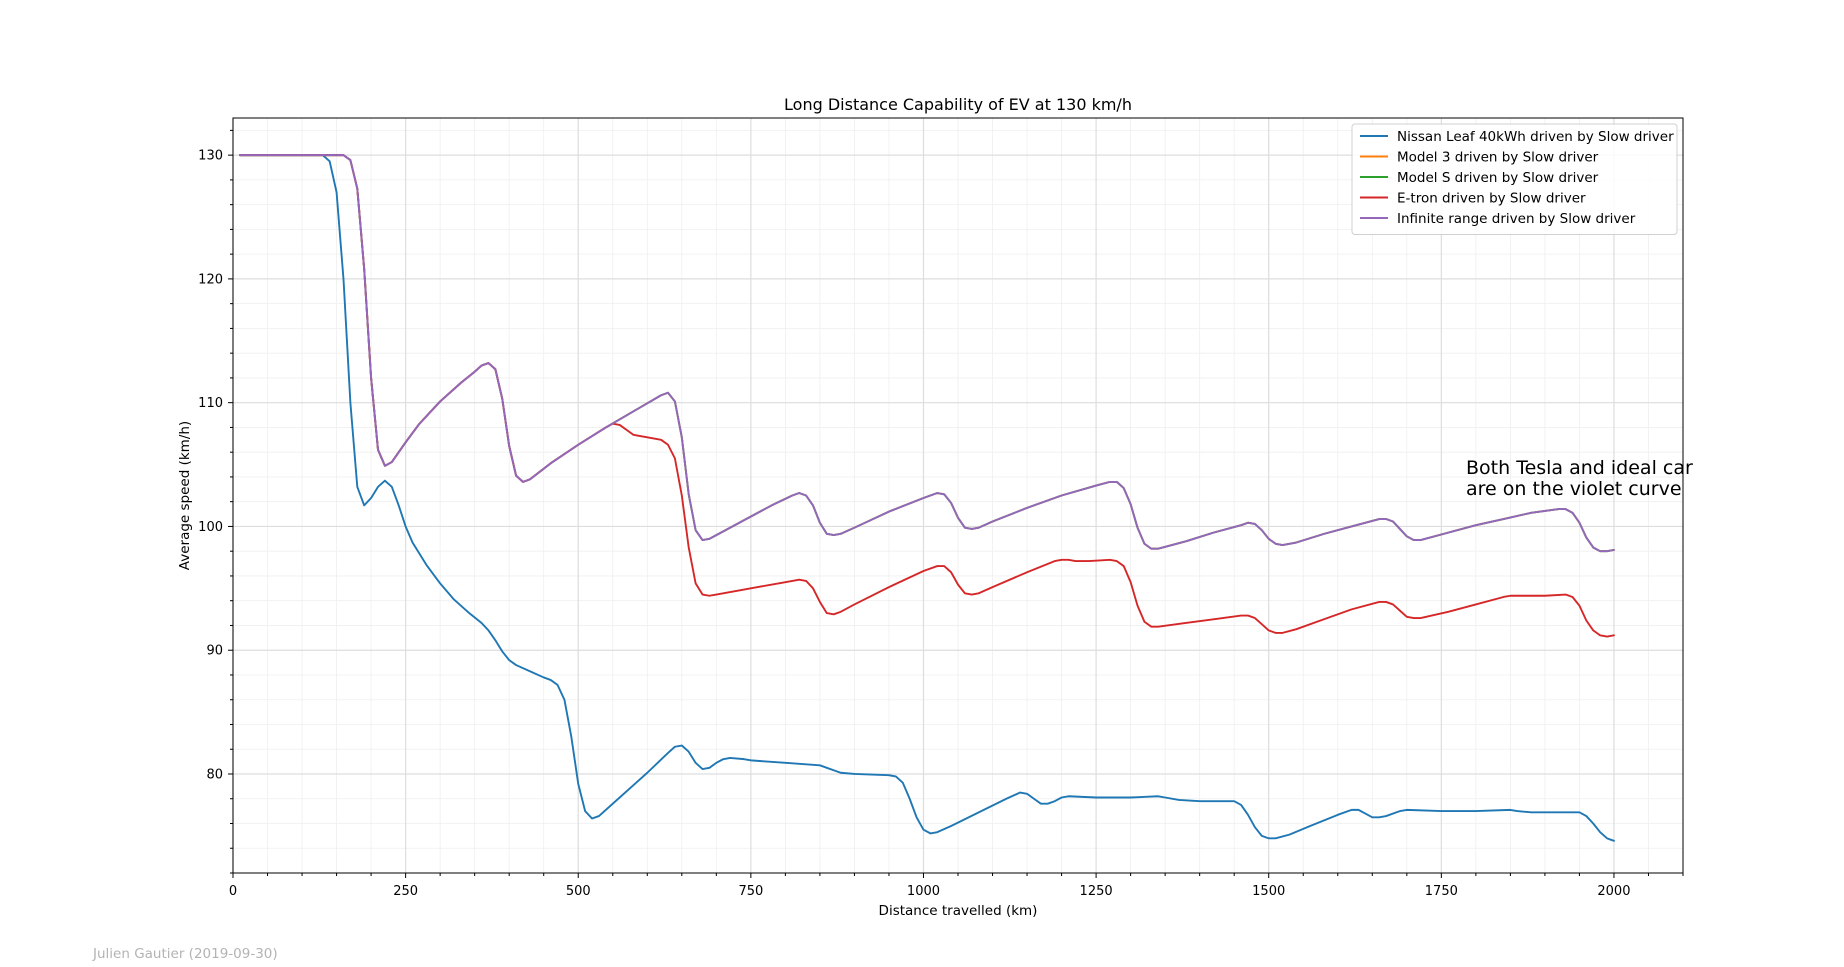 The height and width of the screenshot is (967, 1844). Describe the element at coordinates (1498, 158) in the screenshot. I see `legend-label: Model 3 driven by Slow driver` at that location.